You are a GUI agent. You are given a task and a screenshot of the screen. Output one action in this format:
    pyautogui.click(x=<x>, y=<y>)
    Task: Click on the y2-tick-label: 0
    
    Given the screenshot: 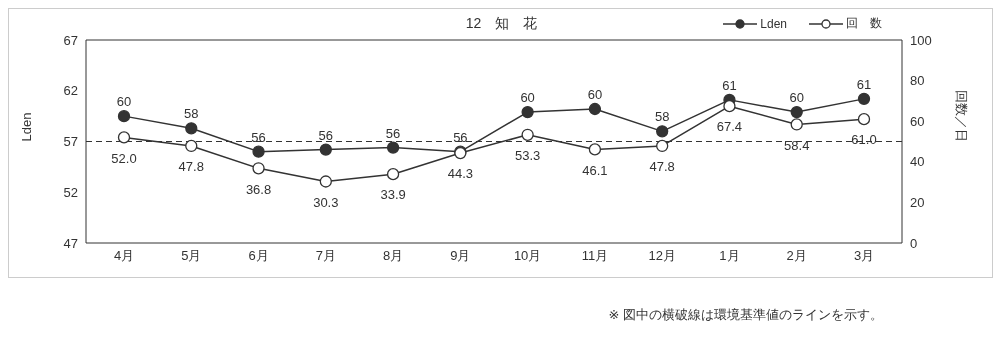 What is the action you would take?
    pyautogui.click(x=914, y=243)
    